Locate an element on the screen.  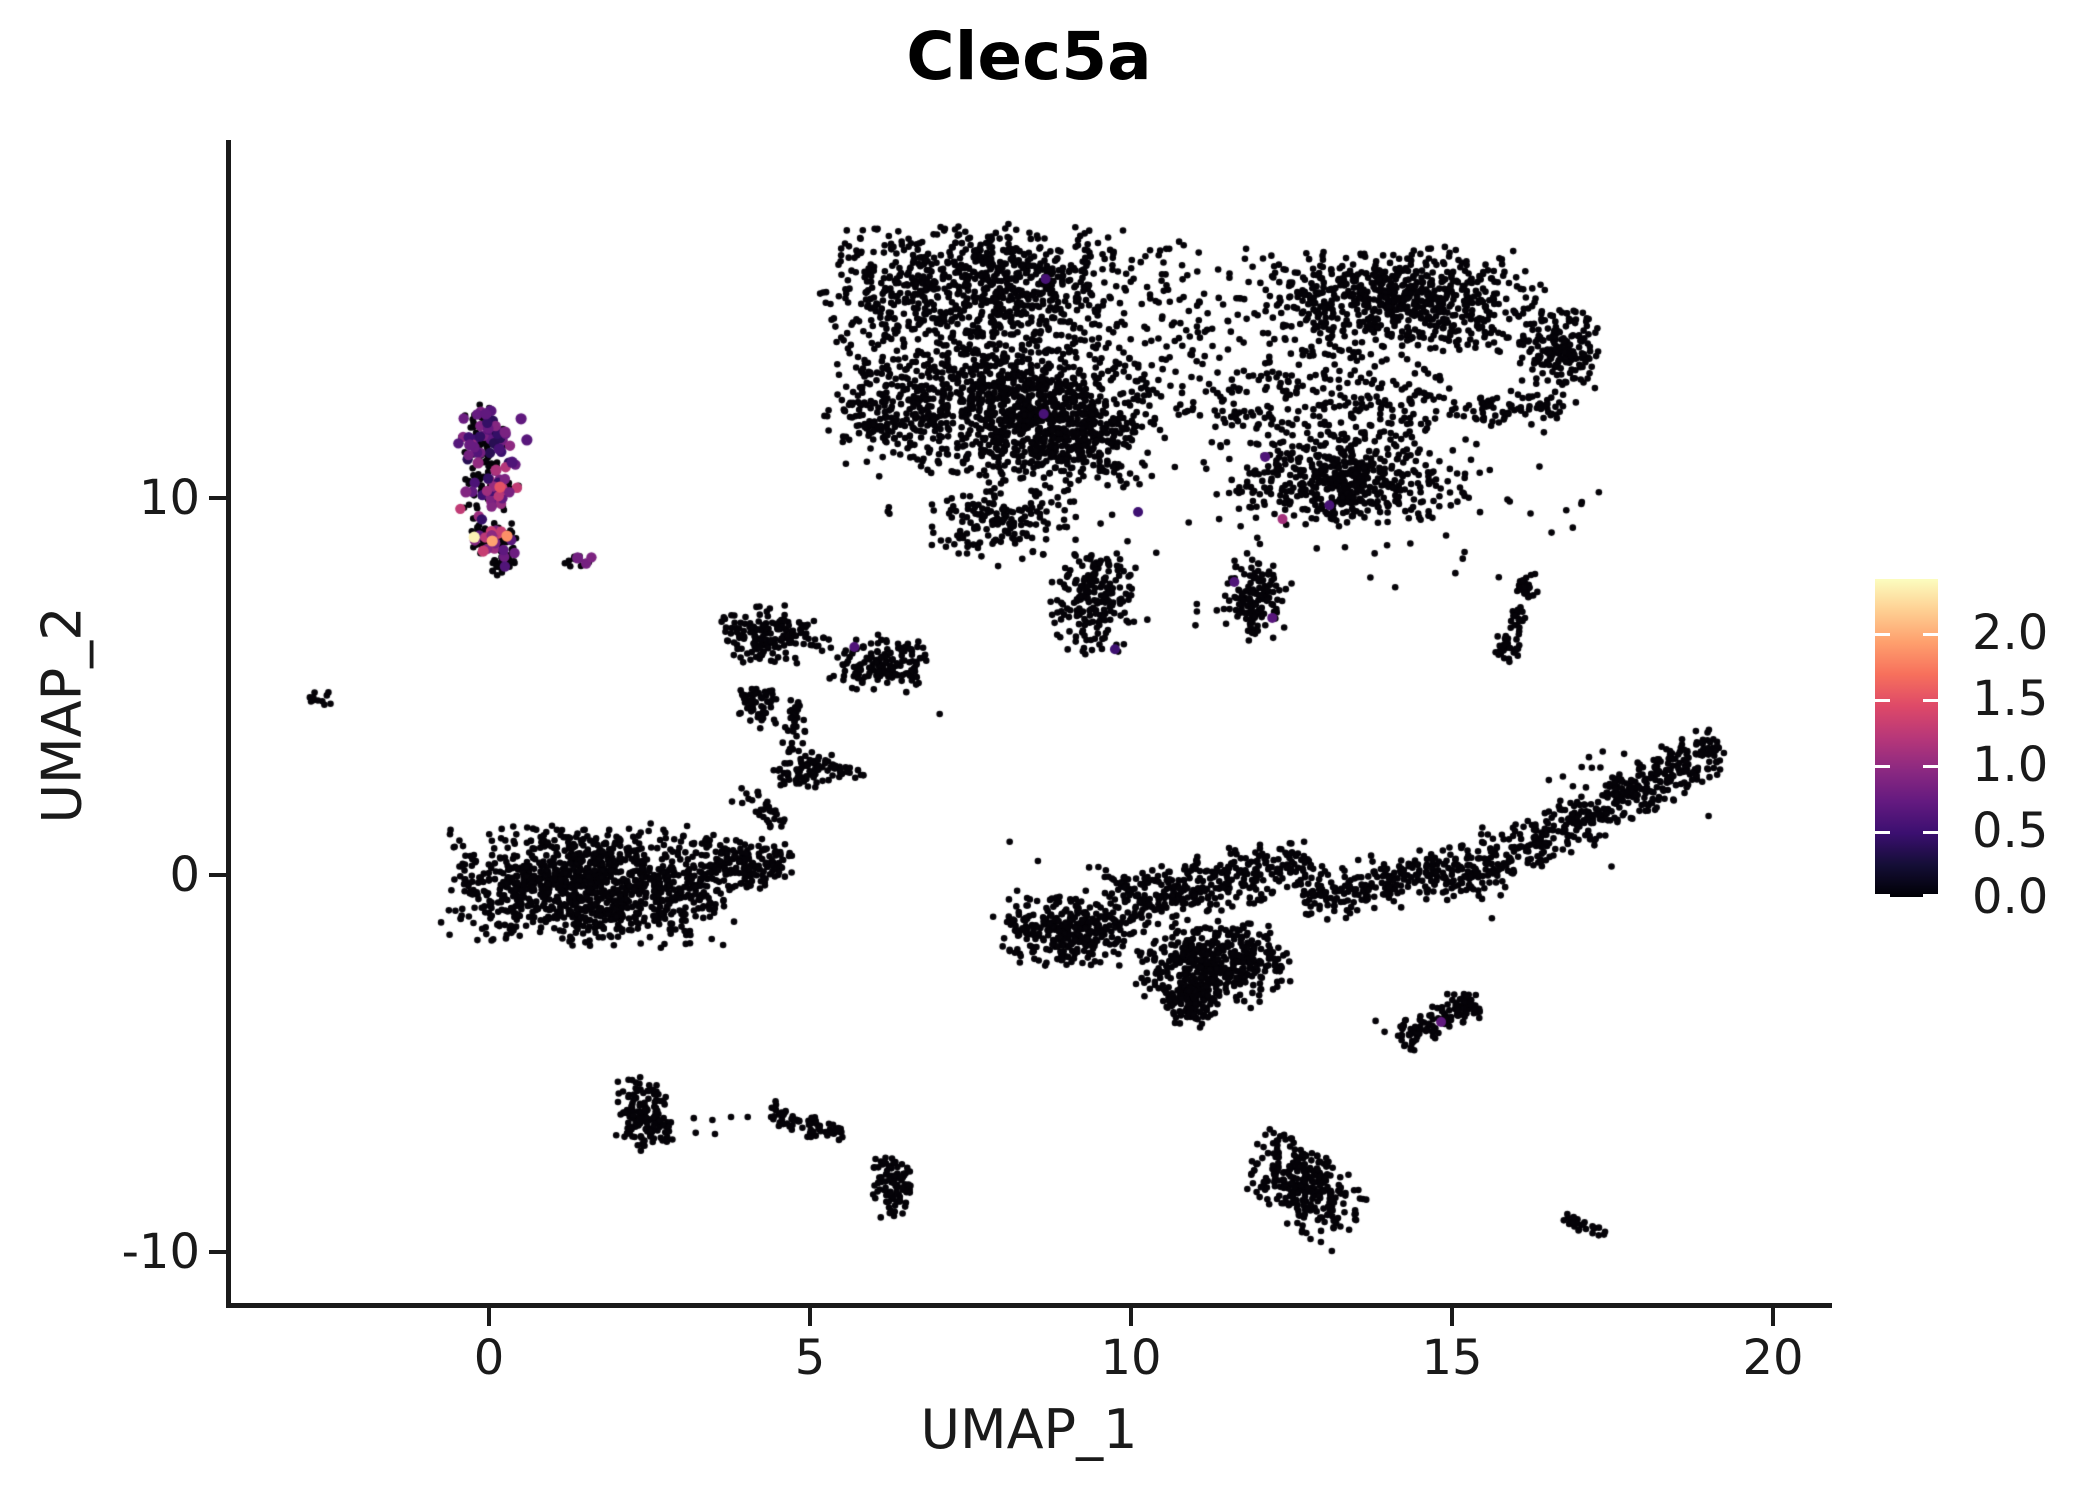
y-axis-title: UMAP_2 is located at coordinates (62, 715).